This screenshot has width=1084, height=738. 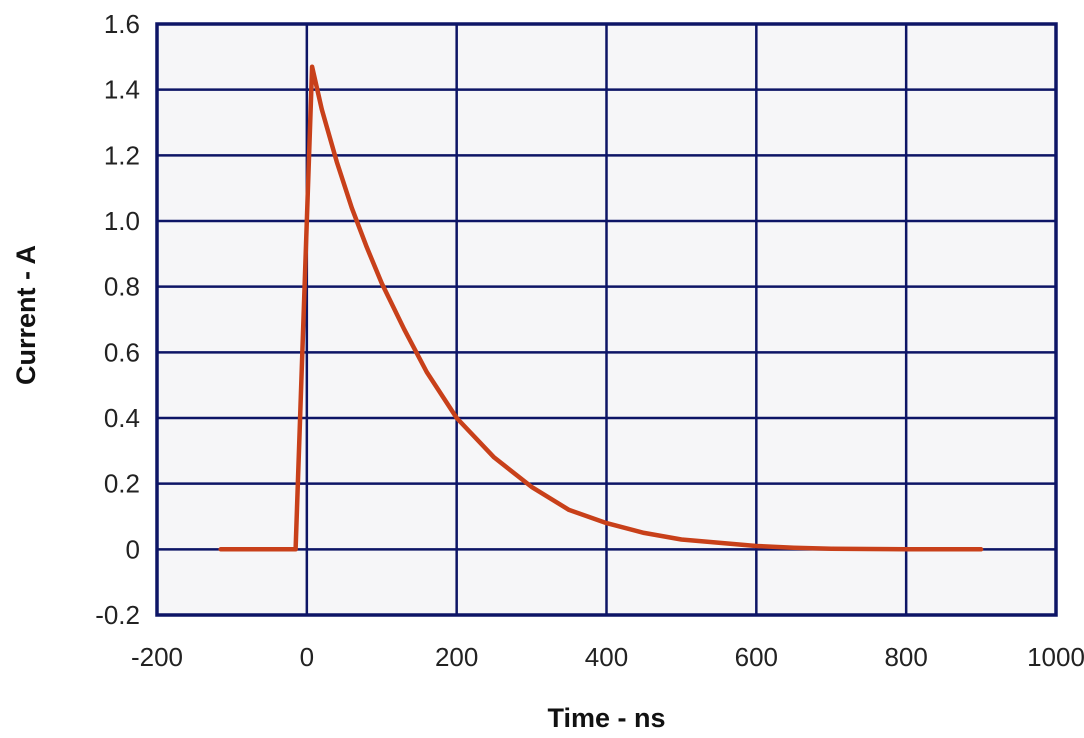 What do you see at coordinates (456, 657) in the screenshot?
I see `x-tick-label: 200` at bounding box center [456, 657].